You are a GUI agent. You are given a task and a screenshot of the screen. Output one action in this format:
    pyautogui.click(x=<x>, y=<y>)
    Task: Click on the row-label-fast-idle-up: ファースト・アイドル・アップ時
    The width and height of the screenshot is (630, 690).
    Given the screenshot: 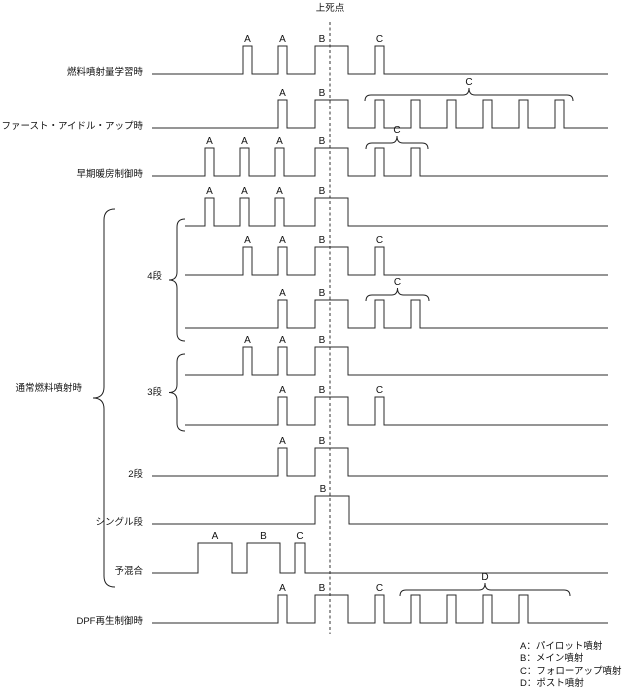 What is the action you would take?
    pyautogui.click(x=72, y=126)
    